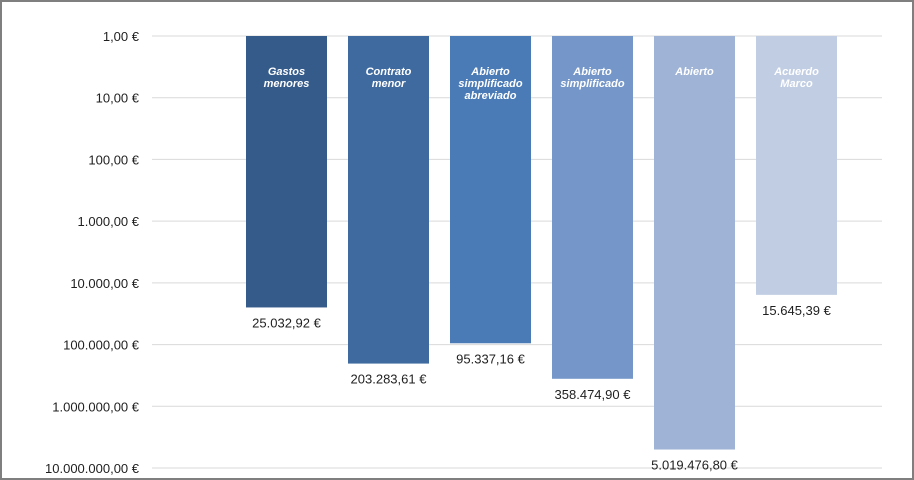 The height and width of the screenshot is (480, 914). I want to click on category-label: Abierto simplificado abreviado, so click(490, 84).